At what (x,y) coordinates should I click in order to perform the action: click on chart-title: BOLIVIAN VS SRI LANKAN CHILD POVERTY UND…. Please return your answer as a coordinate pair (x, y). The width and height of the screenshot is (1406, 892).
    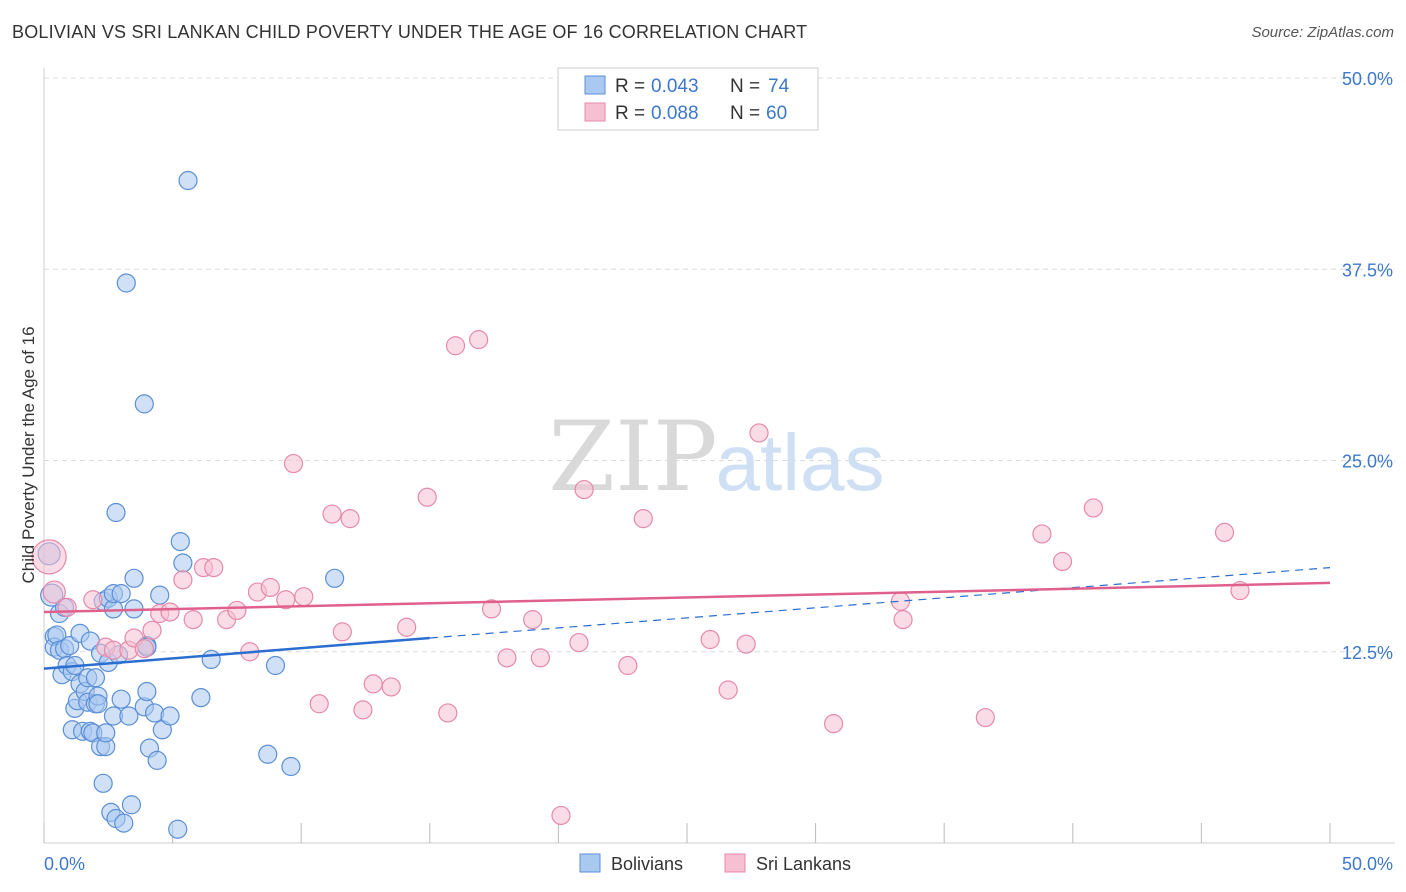
    Looking at the image, I should click on (410, 32).